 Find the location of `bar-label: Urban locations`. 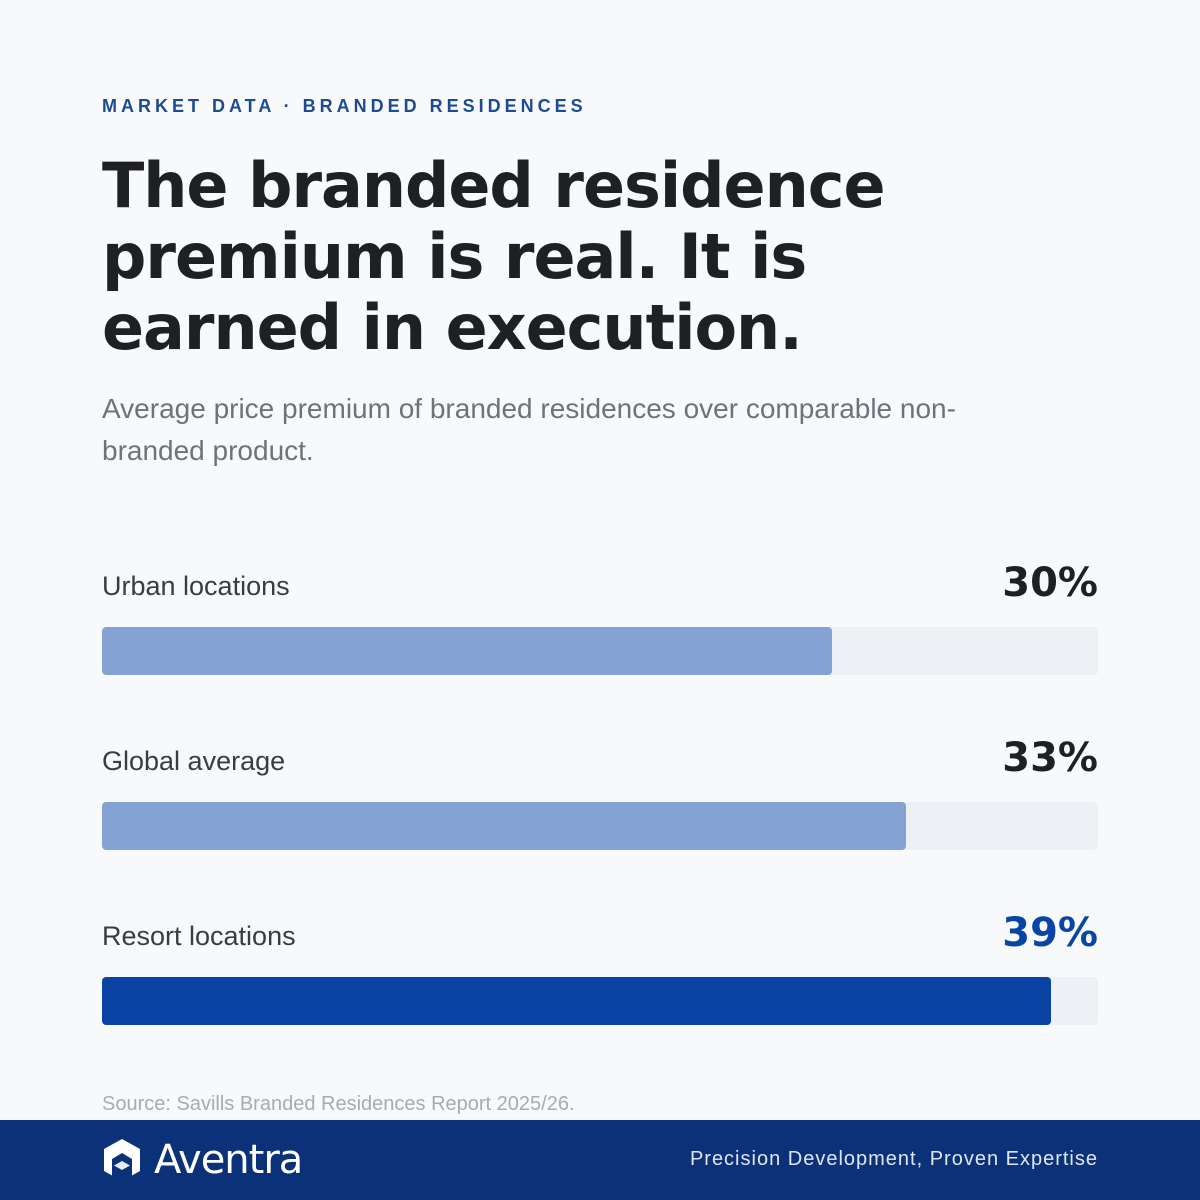

bar-label: Urban locations is located at coordinates (196, 586).